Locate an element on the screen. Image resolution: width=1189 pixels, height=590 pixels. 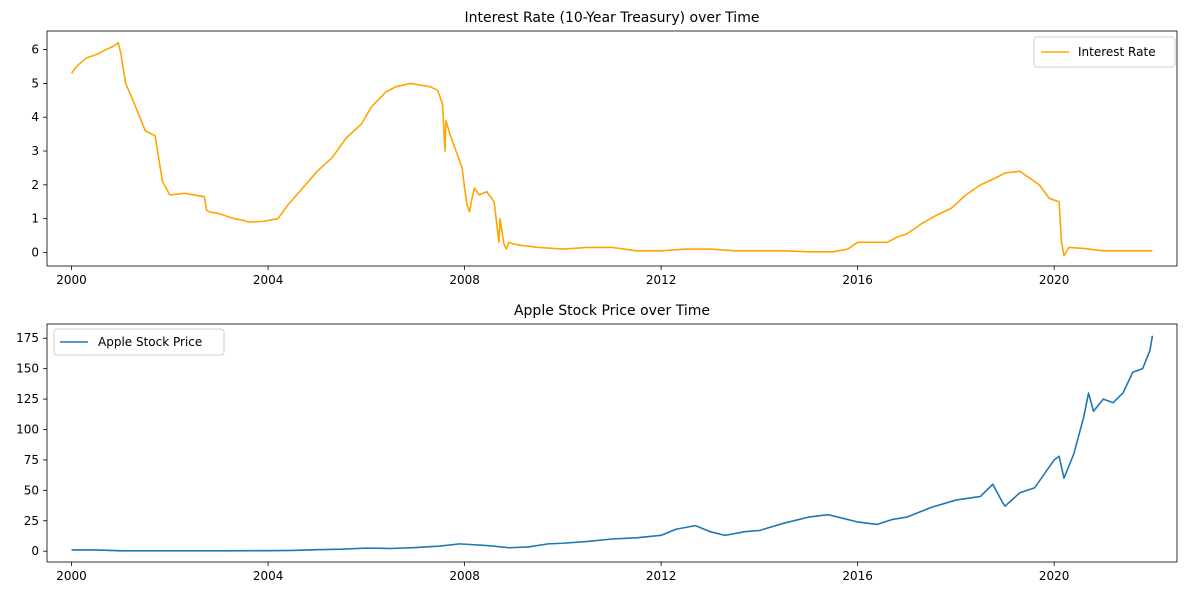
interest-rate-y-tick-label: 4 is located at coordinates (35, 117).